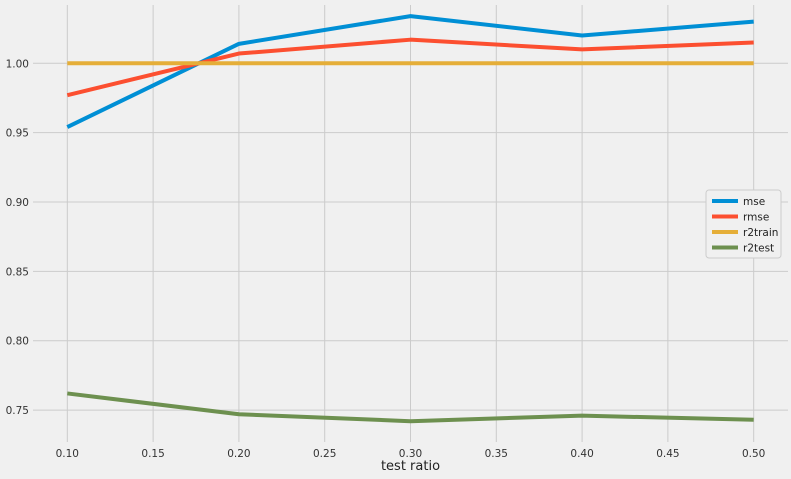  What do you see at coordinates (17, 203) in the screenshot?
I see `y-tick-label: 0.90` at bounding box center [17, 203].